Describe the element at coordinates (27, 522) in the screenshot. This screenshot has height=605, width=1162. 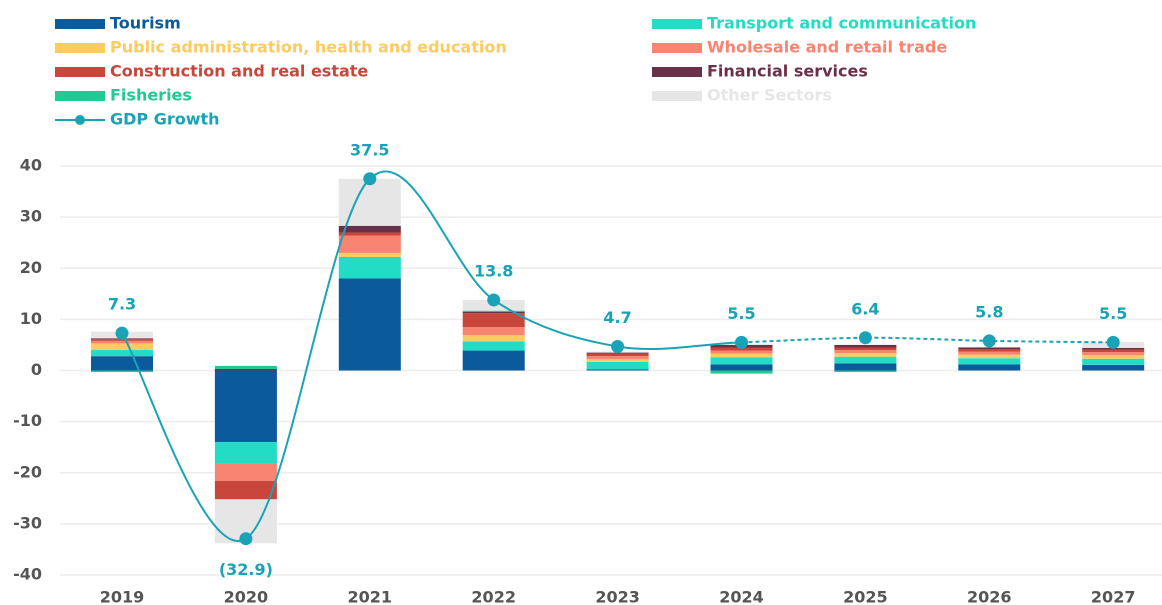
I see `y-tick-label: -30` at that location.